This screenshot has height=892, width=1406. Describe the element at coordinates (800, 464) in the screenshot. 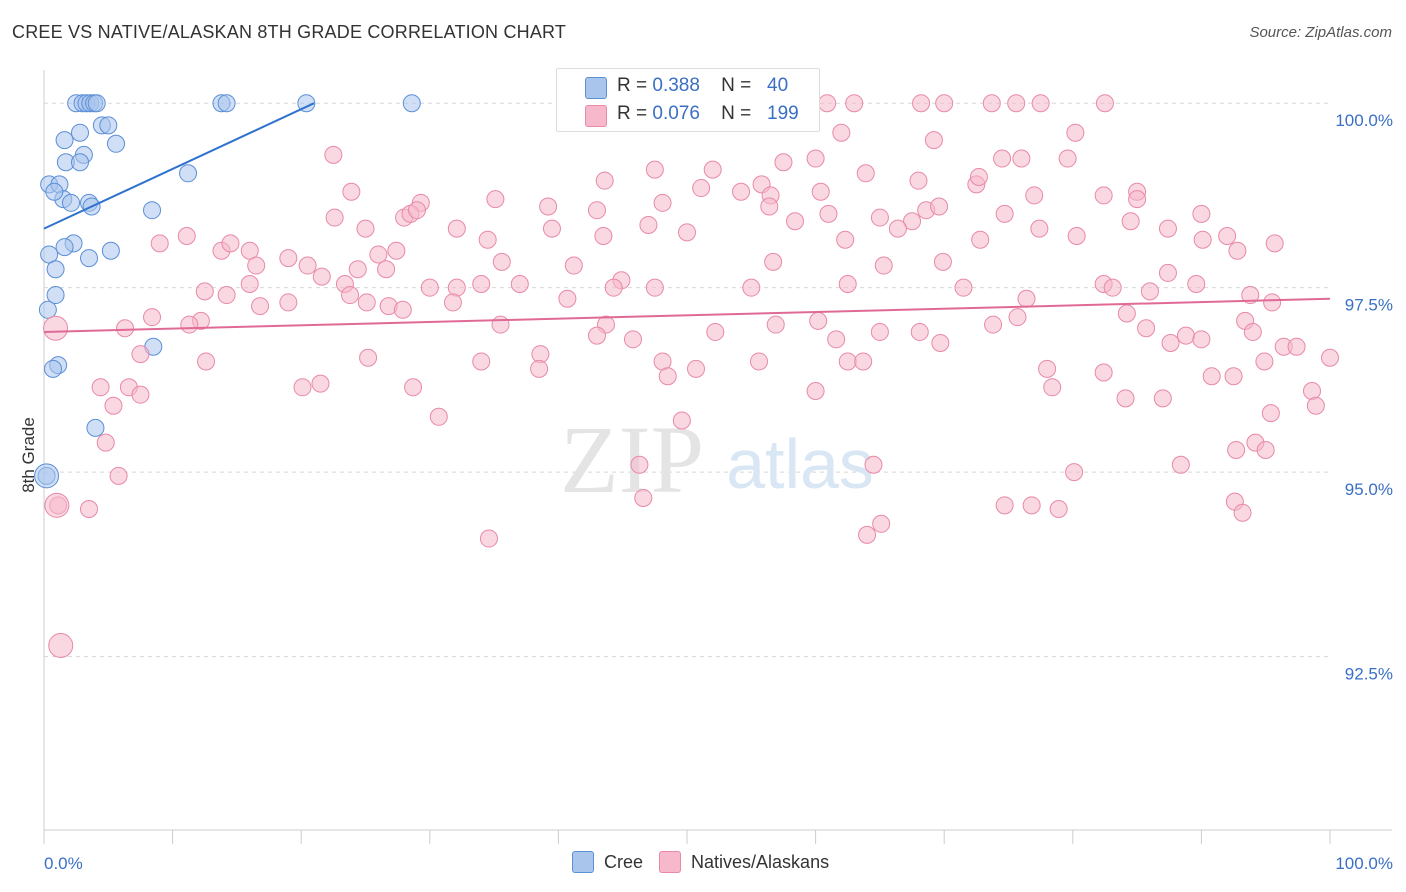

I see `watermark-atlas: atlas` at that location.